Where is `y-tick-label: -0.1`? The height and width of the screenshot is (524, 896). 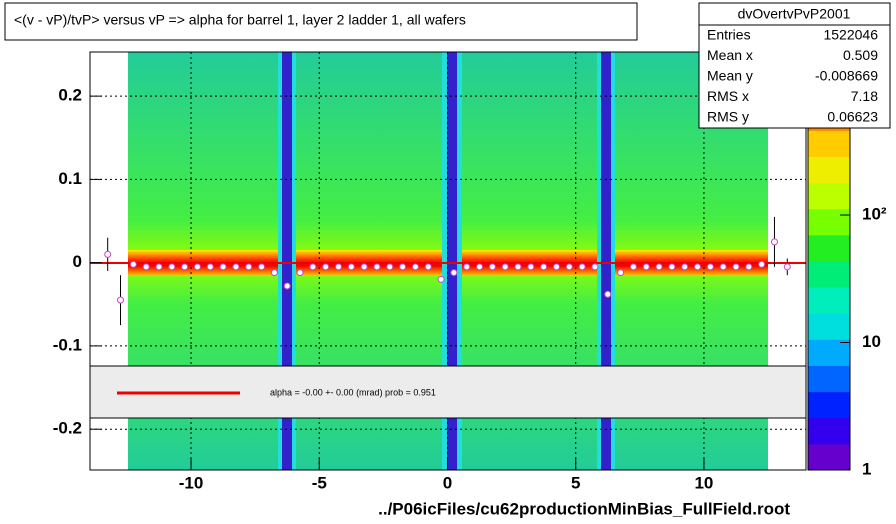 y-tick-label: -0.1 is located at coordinates (67, 344).